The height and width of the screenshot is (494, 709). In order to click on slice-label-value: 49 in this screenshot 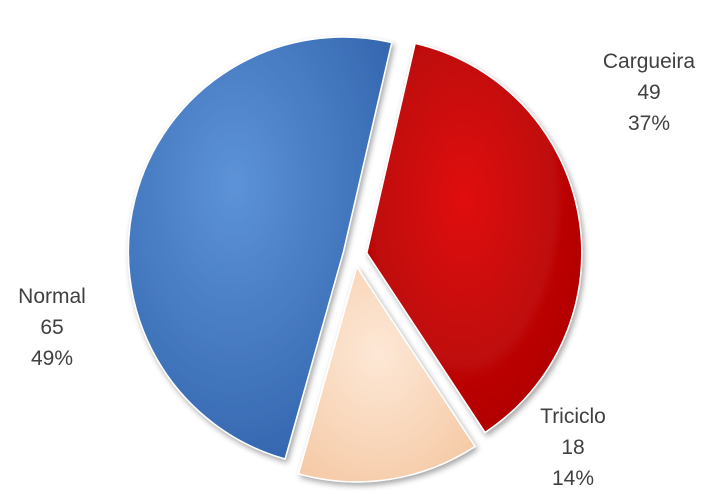, I will do `click(649, 92)`.